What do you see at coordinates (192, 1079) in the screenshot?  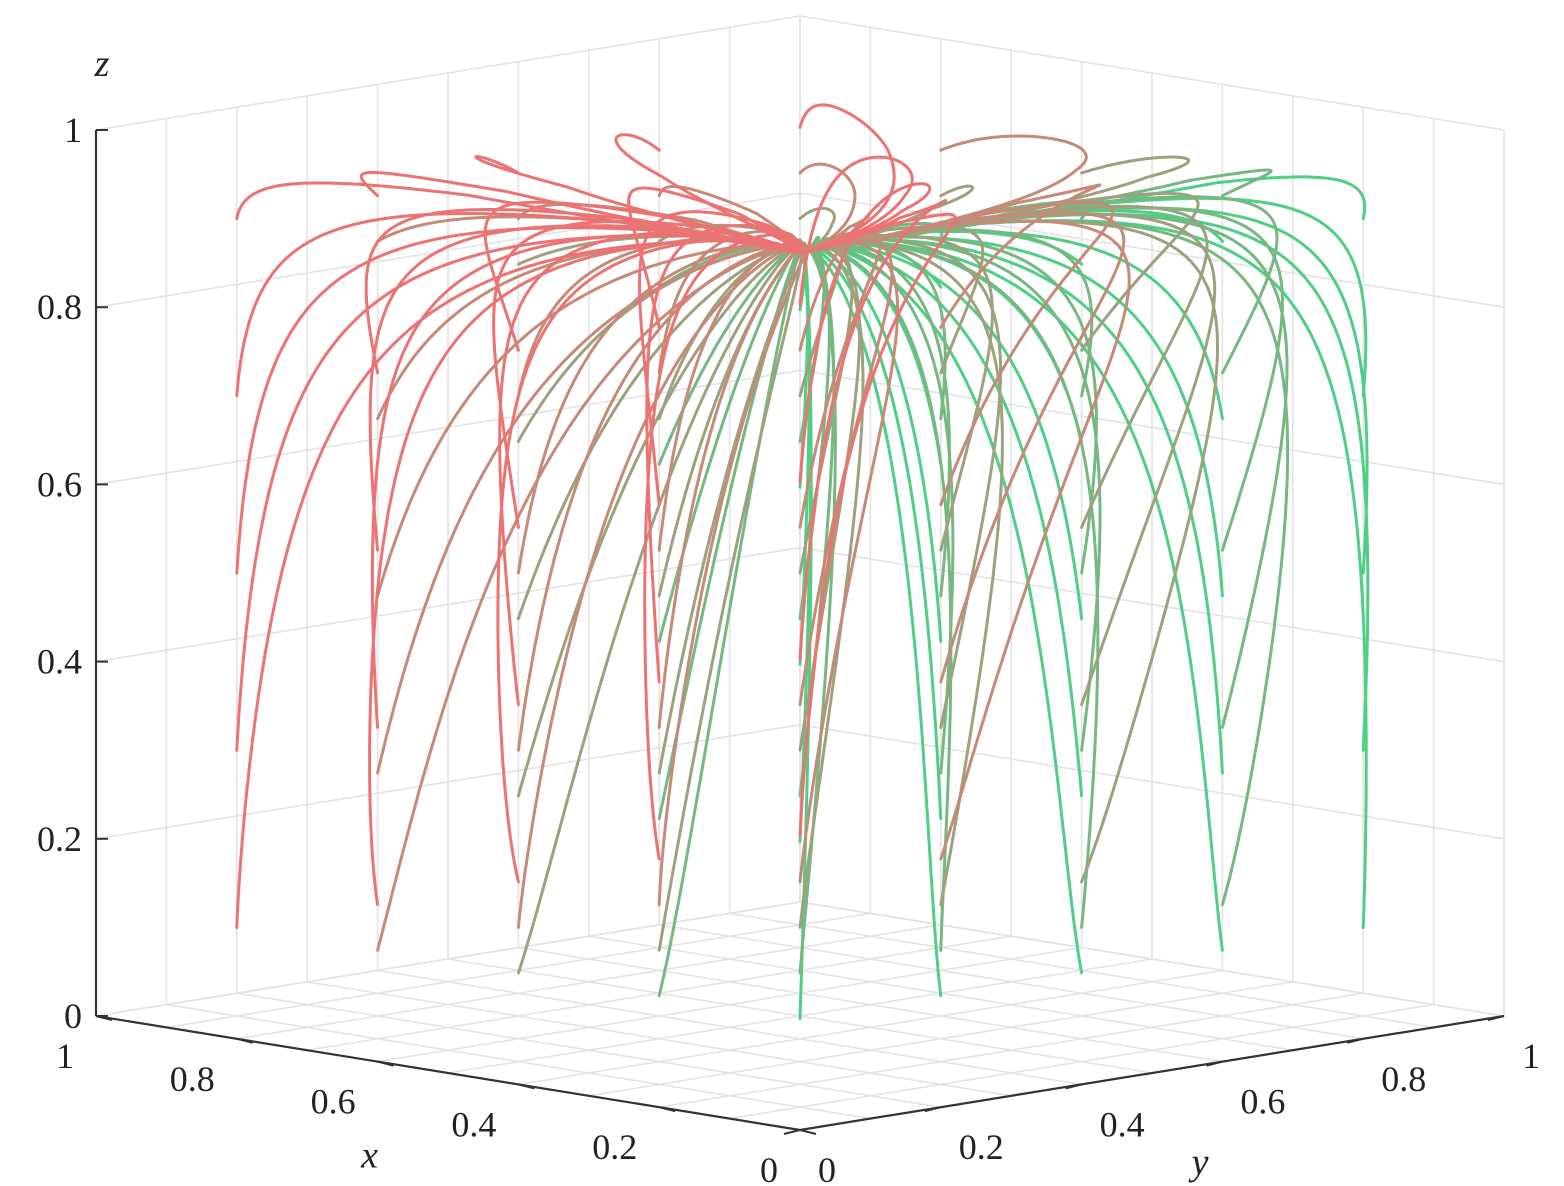 I see `x-tick-label: 0.8` at bounding box center [192, 1079].